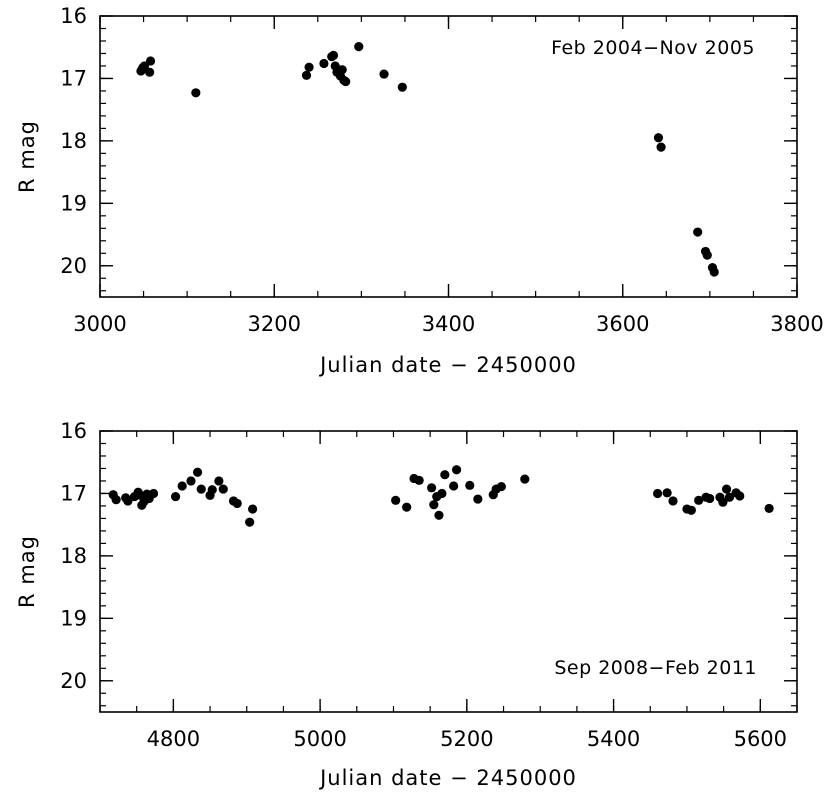 The height and width of the screenshot is (792, 833). I want to click on x-tick-label: 3400, so click(448, 324).